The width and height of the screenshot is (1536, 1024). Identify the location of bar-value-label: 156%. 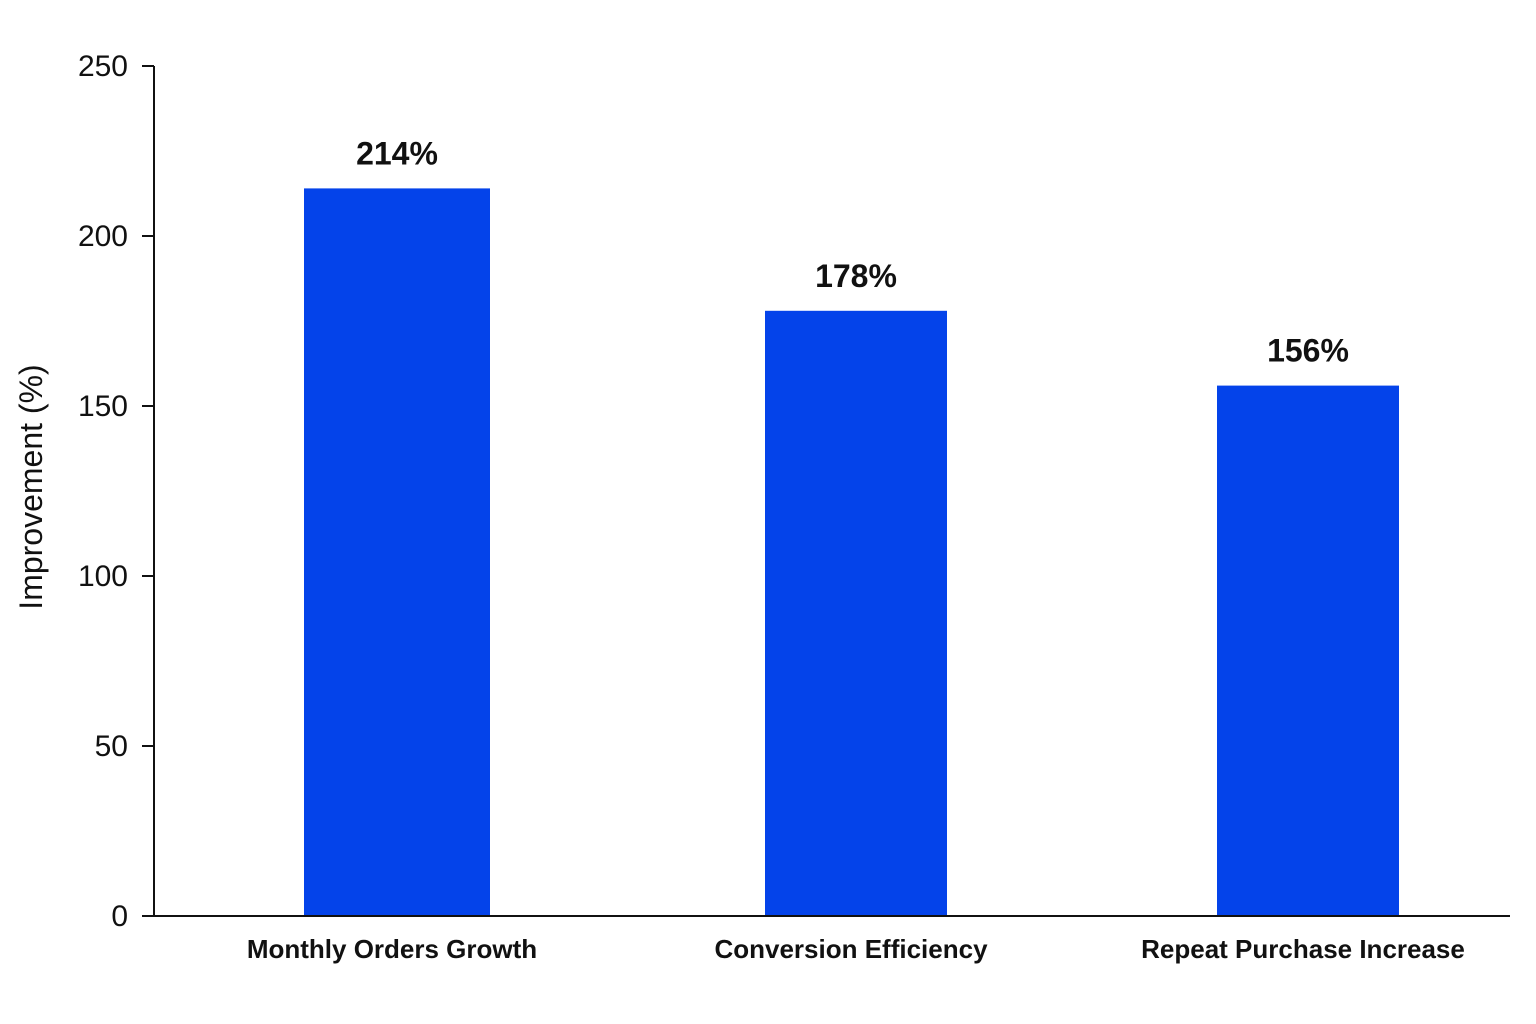
(1308, 351).